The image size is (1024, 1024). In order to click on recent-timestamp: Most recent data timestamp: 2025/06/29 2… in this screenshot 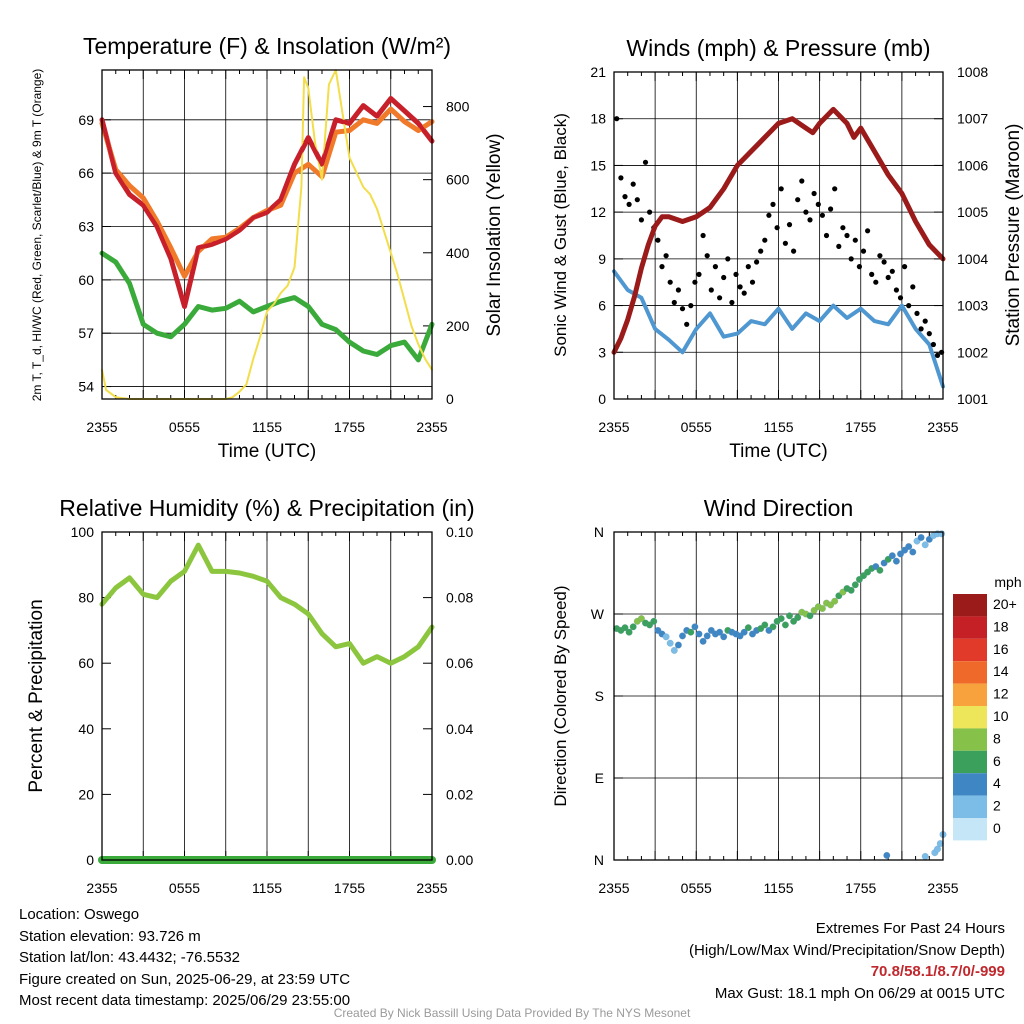, I will do `click(185, 1001)`.